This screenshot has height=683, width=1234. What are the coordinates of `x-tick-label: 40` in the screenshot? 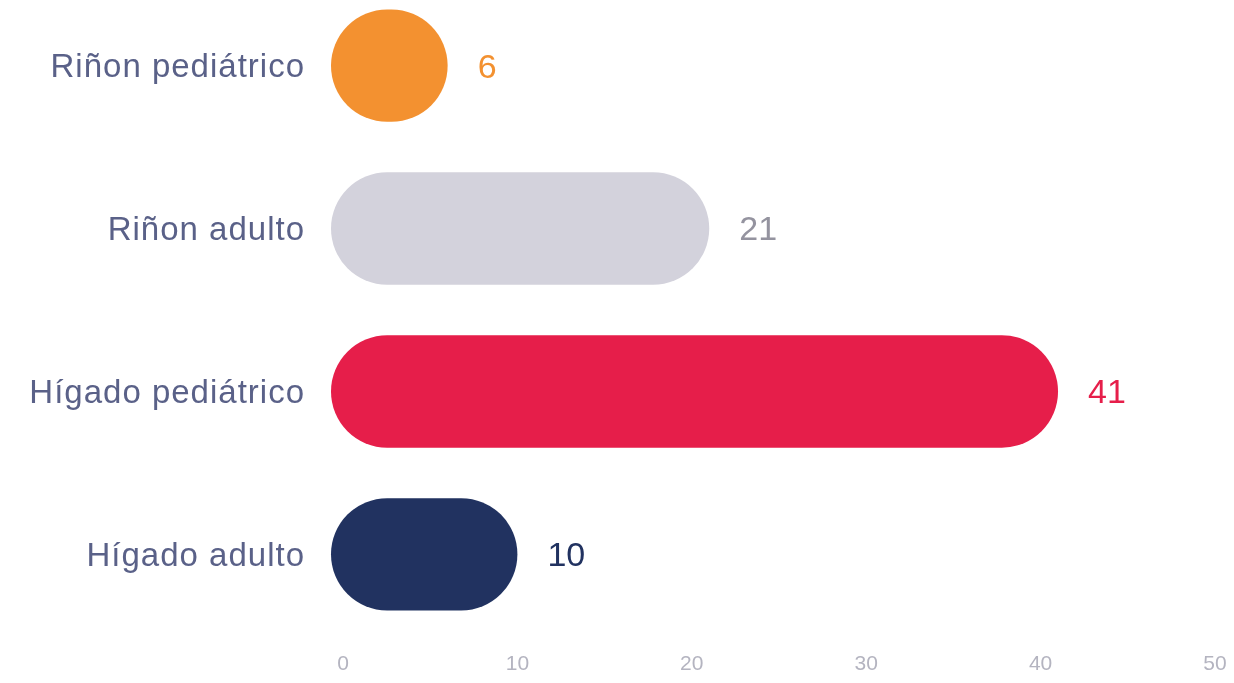 It's located at (1040, 662).